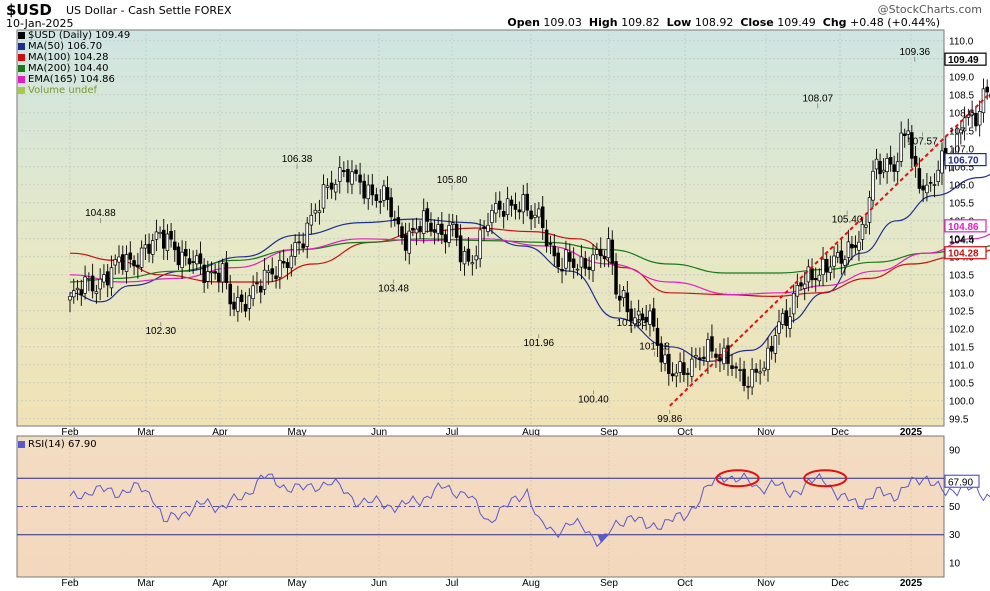 The height and width of the screenshot is (591, 990). Describe the element at coordinates (961, 41) in the screenshot. I see `price-y-tick-label: 110.0` at that location.